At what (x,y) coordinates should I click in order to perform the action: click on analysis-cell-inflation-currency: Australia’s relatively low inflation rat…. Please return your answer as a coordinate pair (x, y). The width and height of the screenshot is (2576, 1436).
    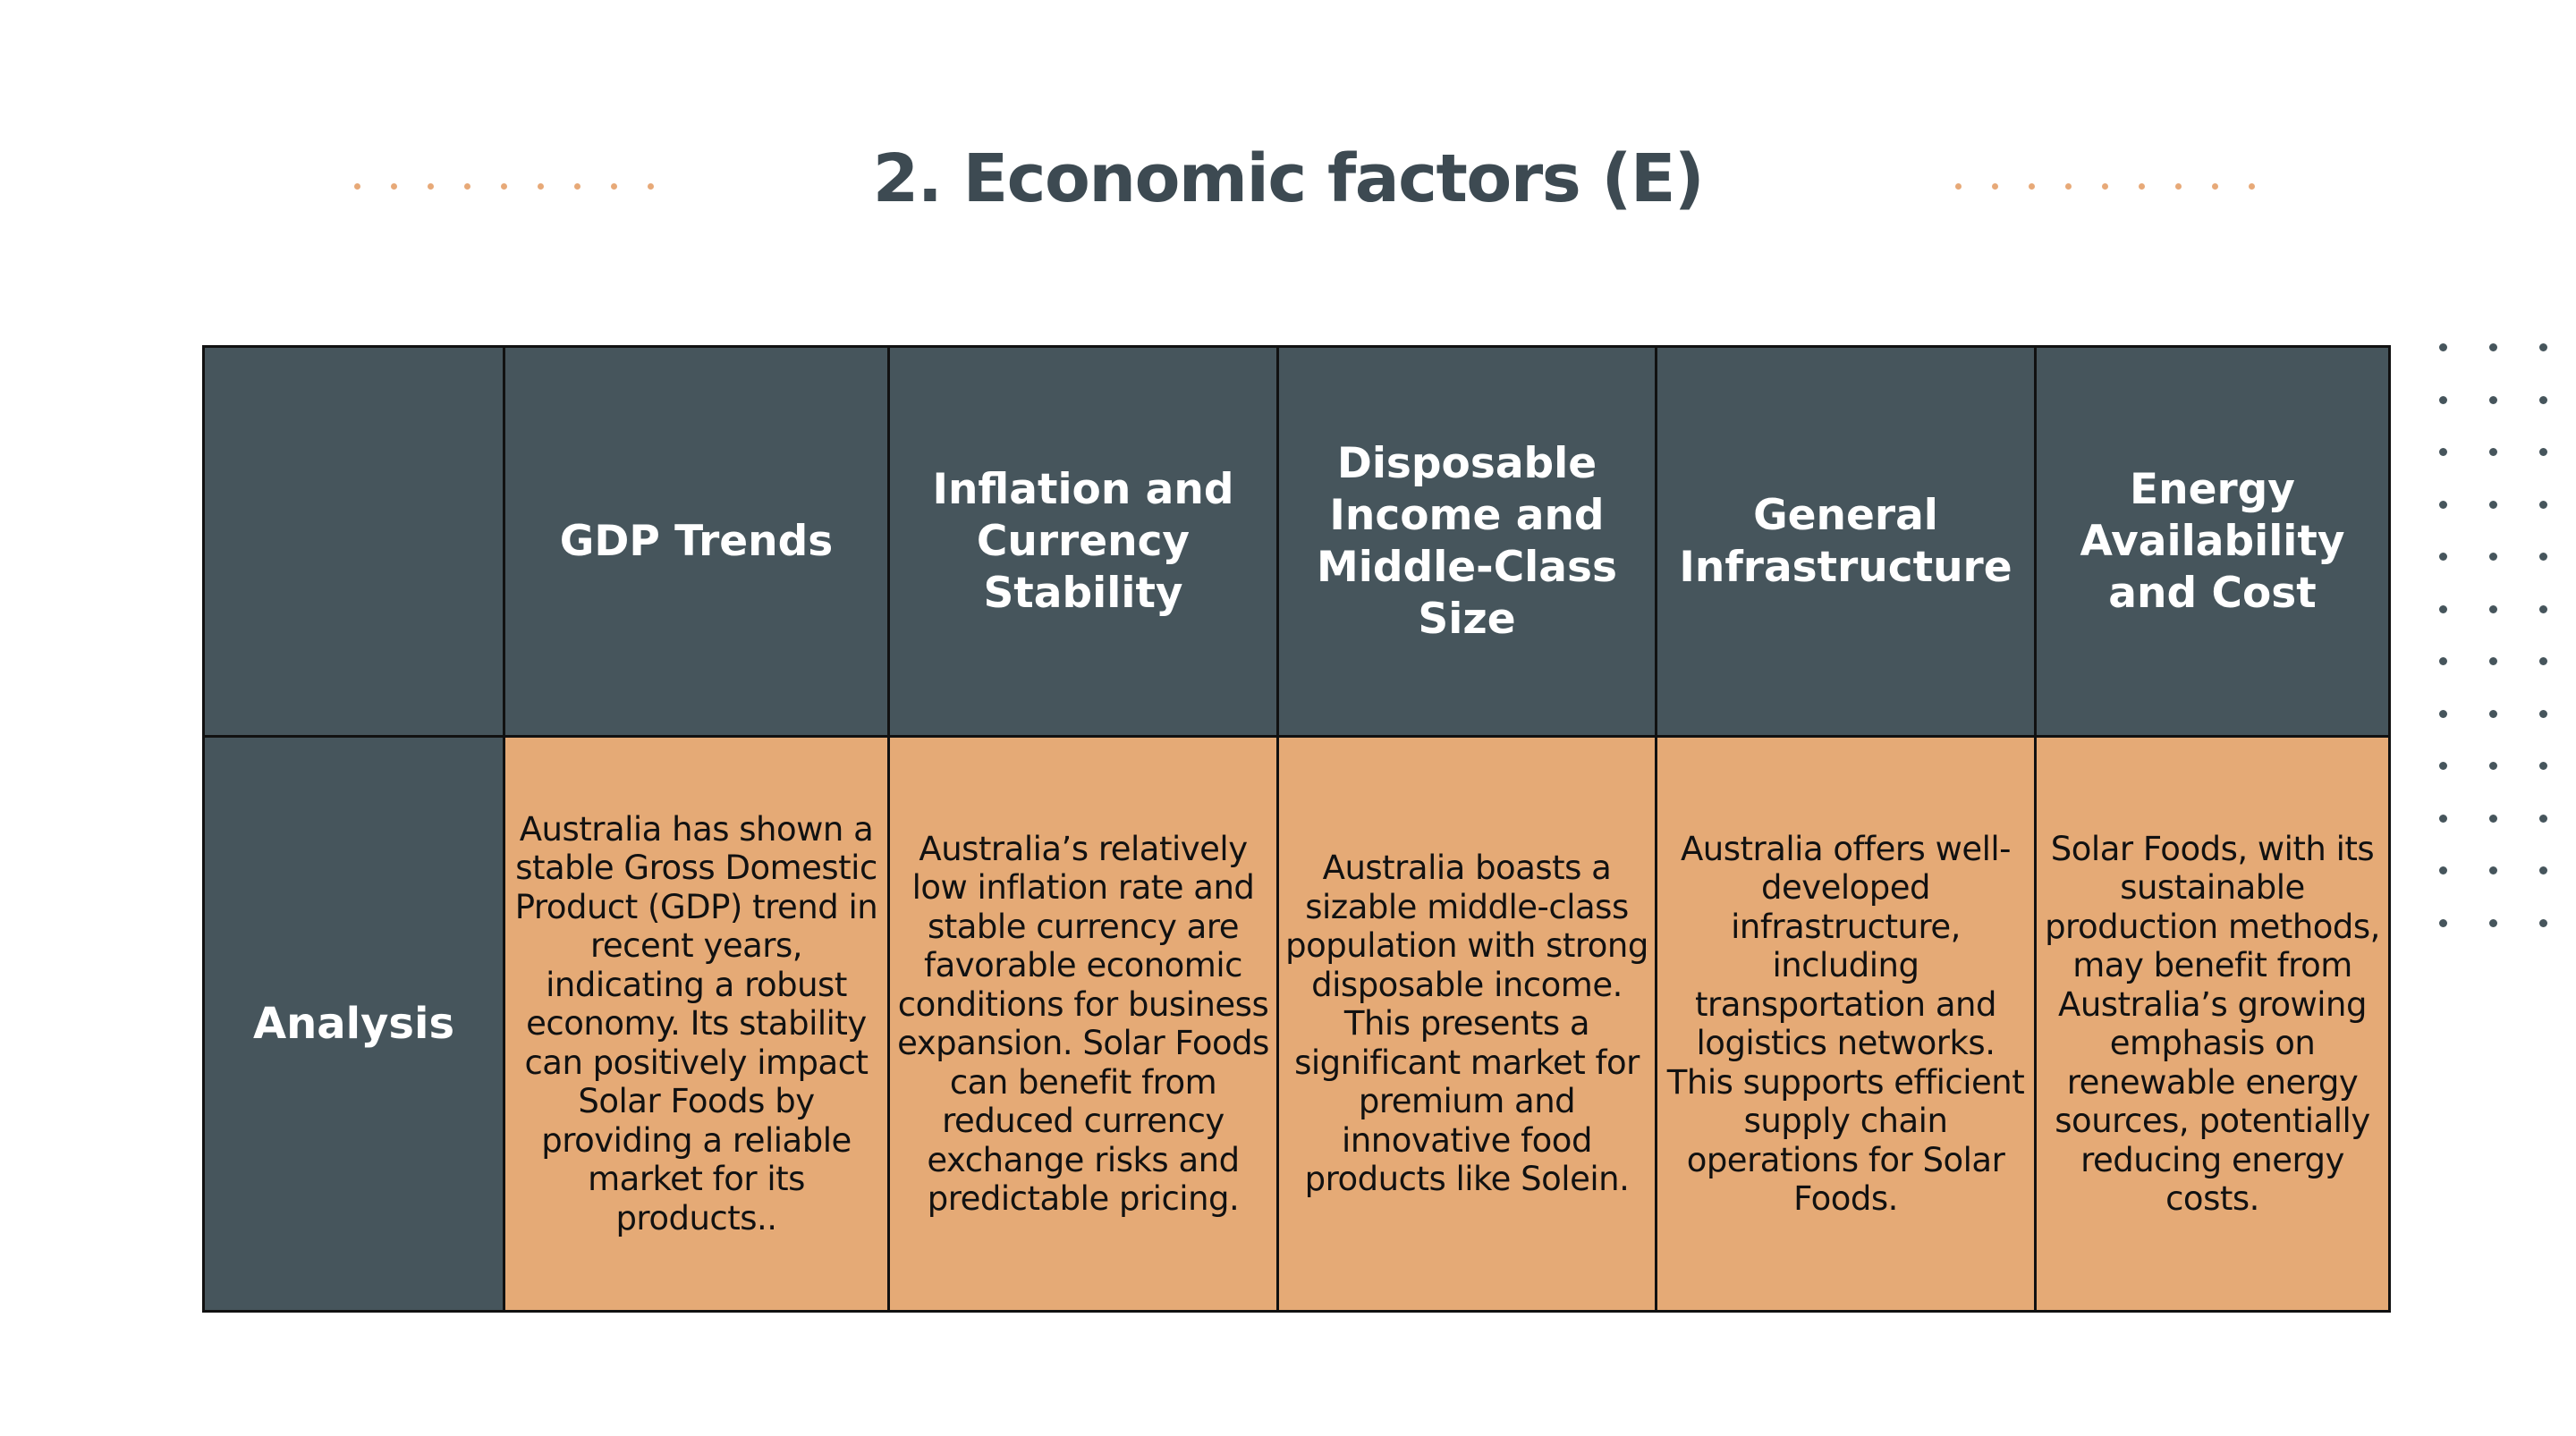
    Looking at the image, I should click on (1083, 1024).